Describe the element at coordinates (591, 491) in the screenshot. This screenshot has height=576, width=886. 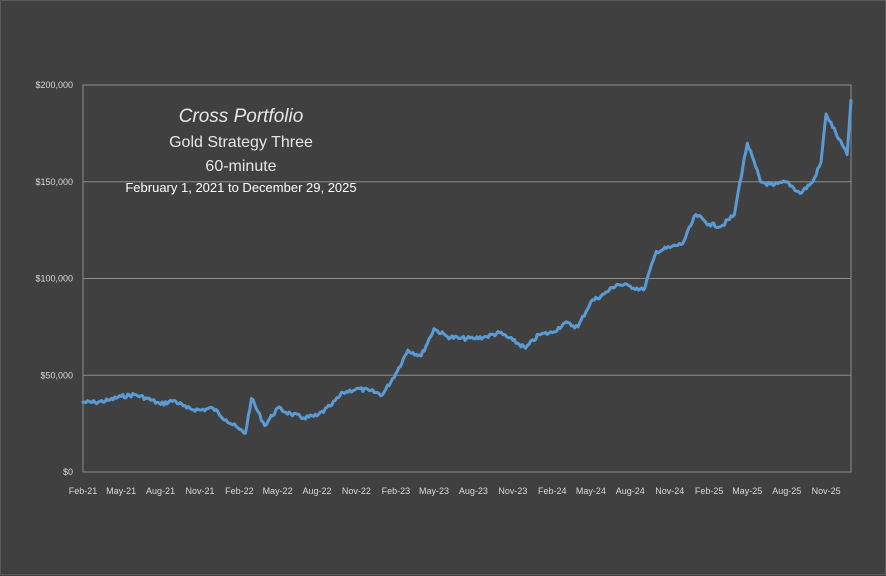
I see `x-tick-label: May-24` at that location.